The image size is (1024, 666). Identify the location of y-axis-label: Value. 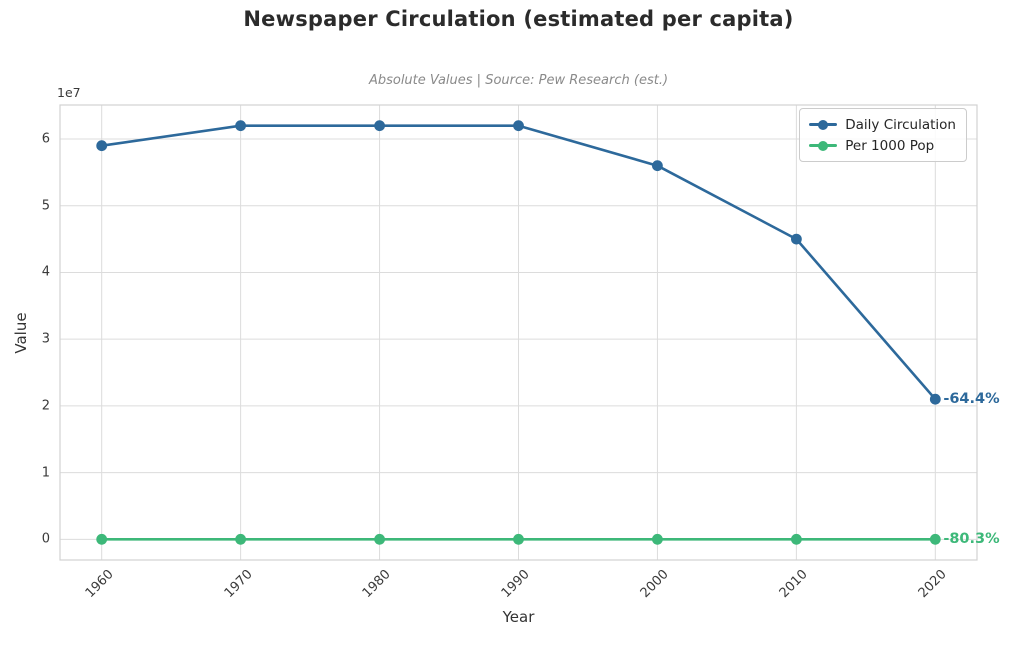
(21, 333).